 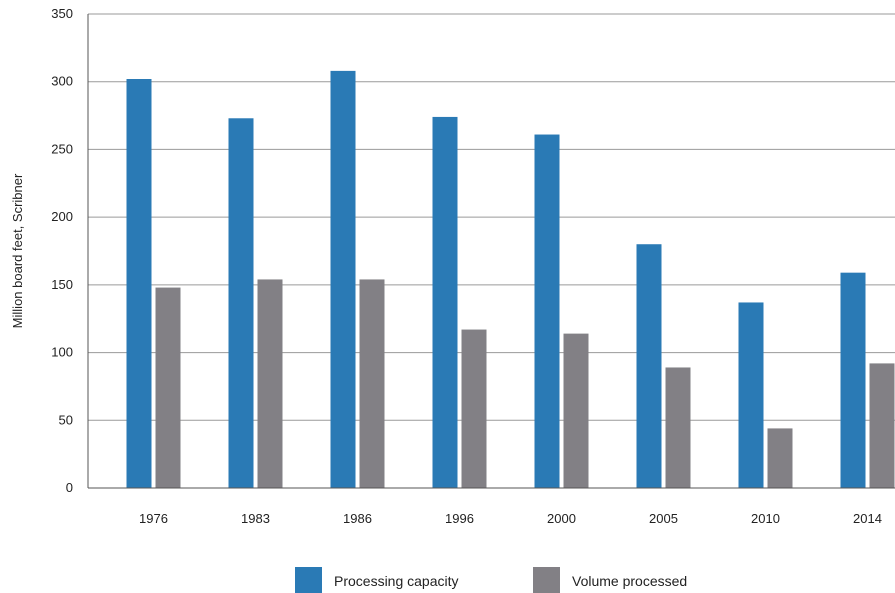 I want to click on legend-swatch-processing-capacity, so click(x=308, y=580).